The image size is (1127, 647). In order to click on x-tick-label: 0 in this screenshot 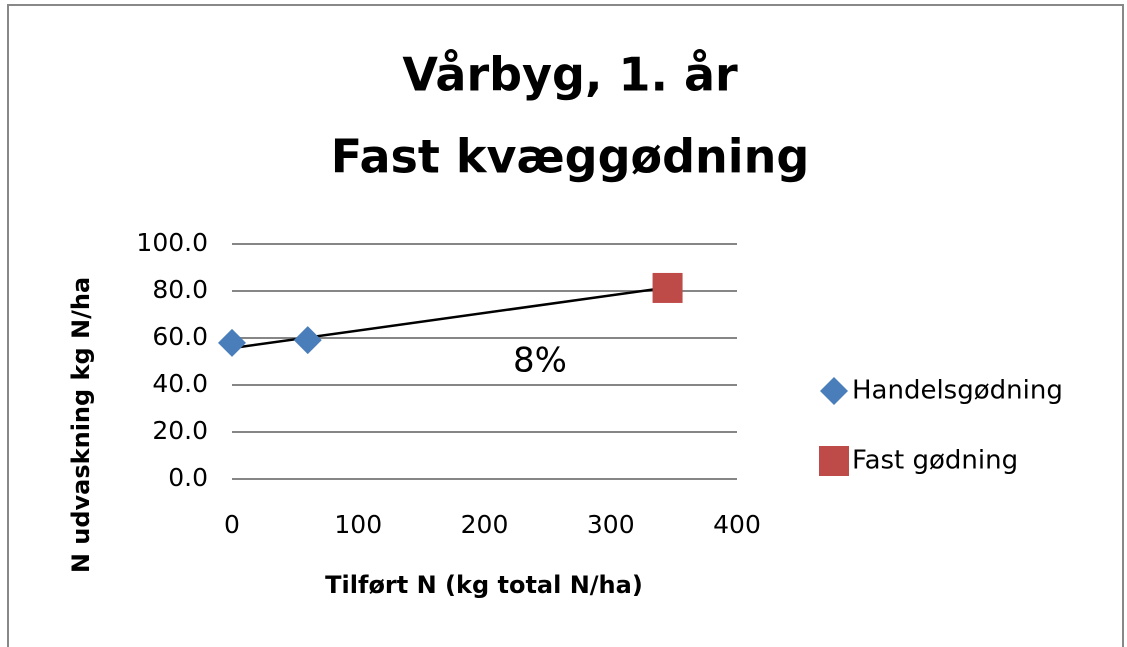, I will do `click(232, 524)`.